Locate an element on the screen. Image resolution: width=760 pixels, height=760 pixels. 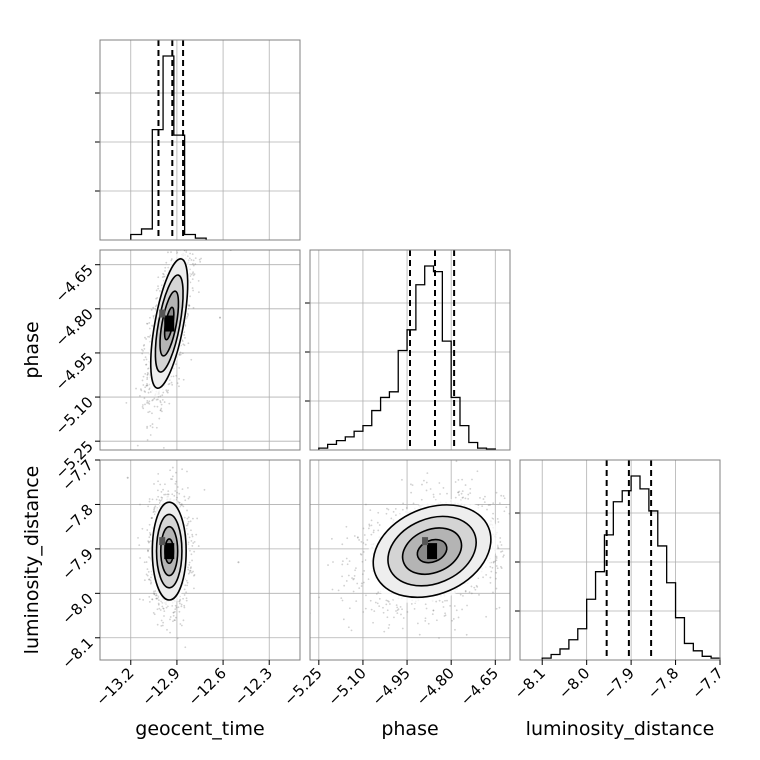
x-axis-label-luminosity_distance: luminosity_distance is located at coordinates (620, 729).